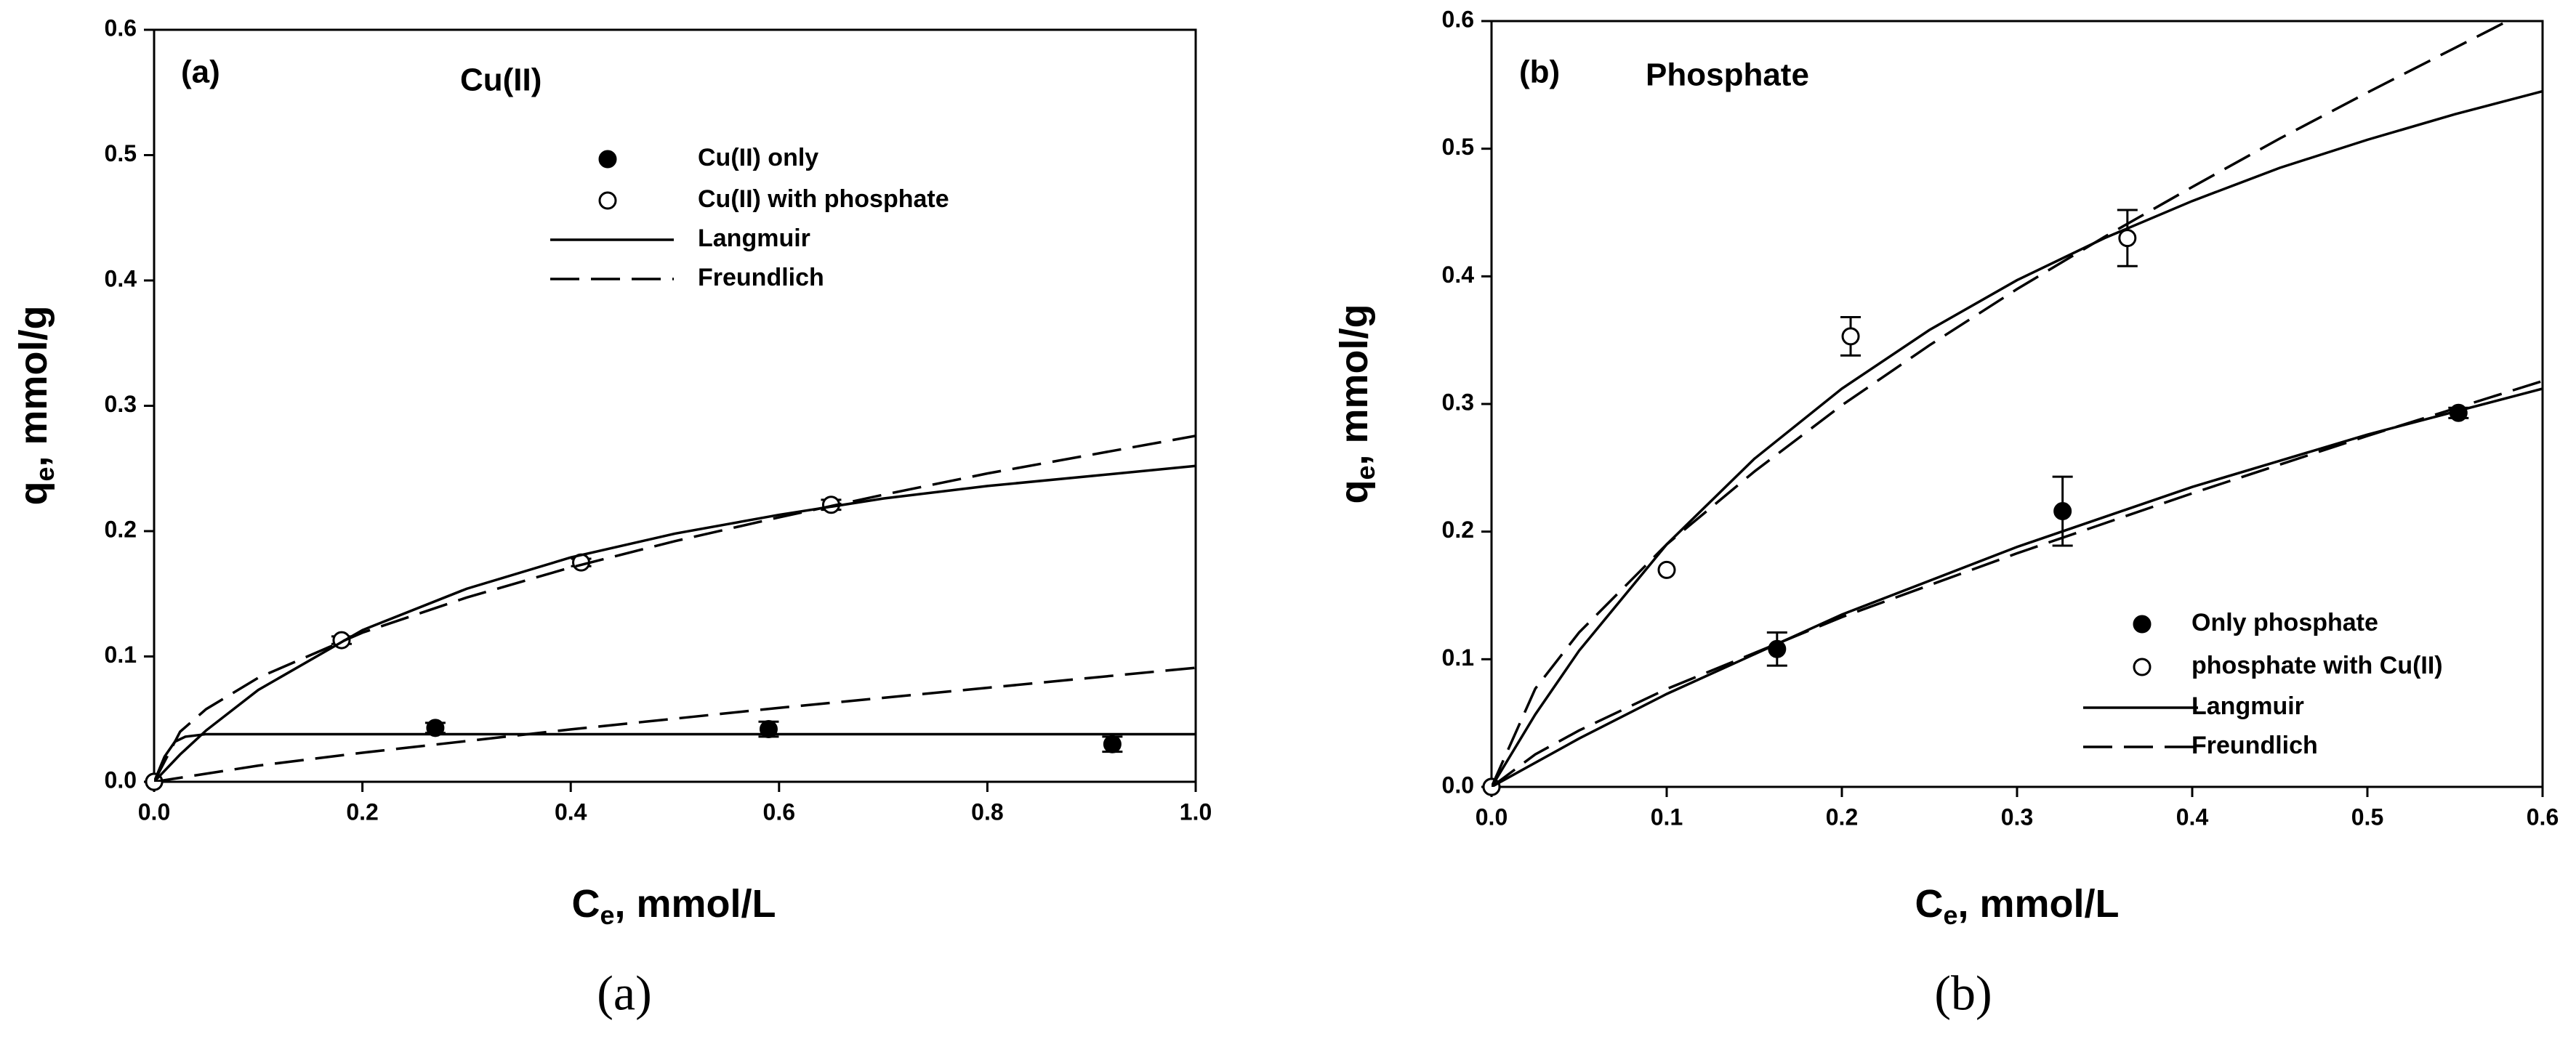 The image size is (2576, 1039). I want to click on legend-label: phosphate with Cu(II), so click(2317, 665).